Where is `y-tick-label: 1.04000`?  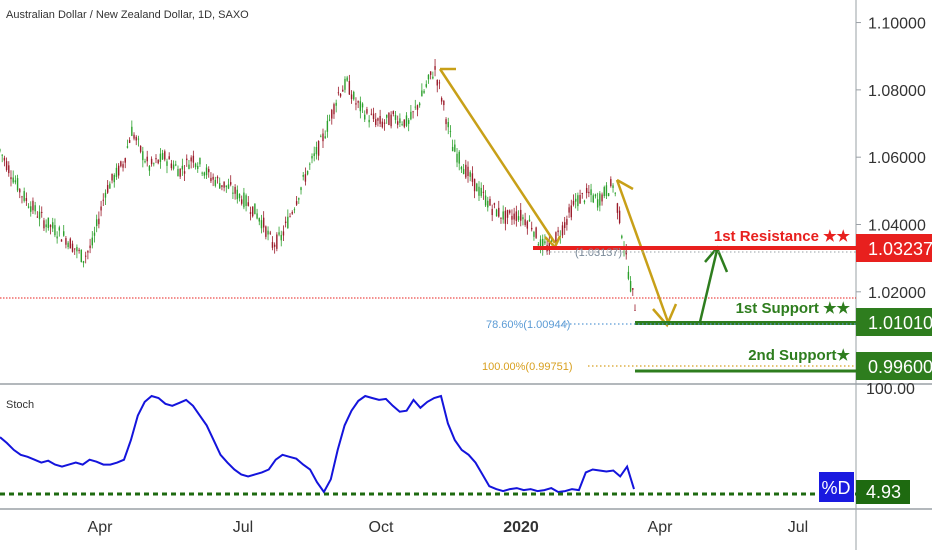
y-tick-label: 1.04000 is located at coordinates (897, 225).